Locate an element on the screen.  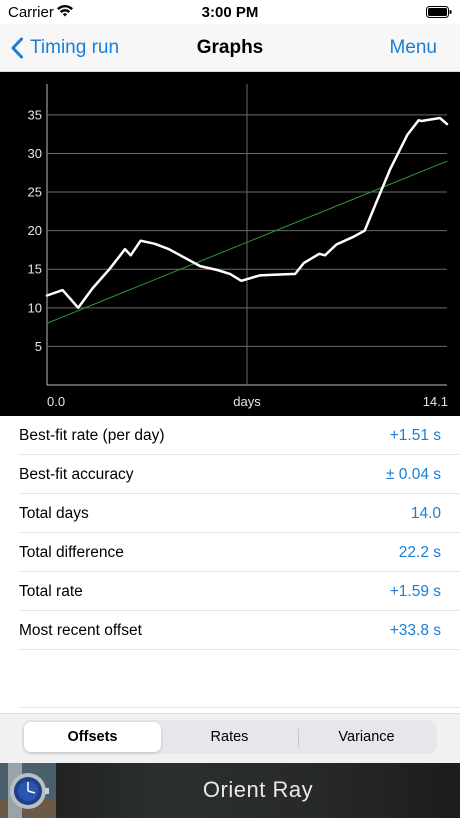
stat-label: Total rate is located at coordinates (51, 591).